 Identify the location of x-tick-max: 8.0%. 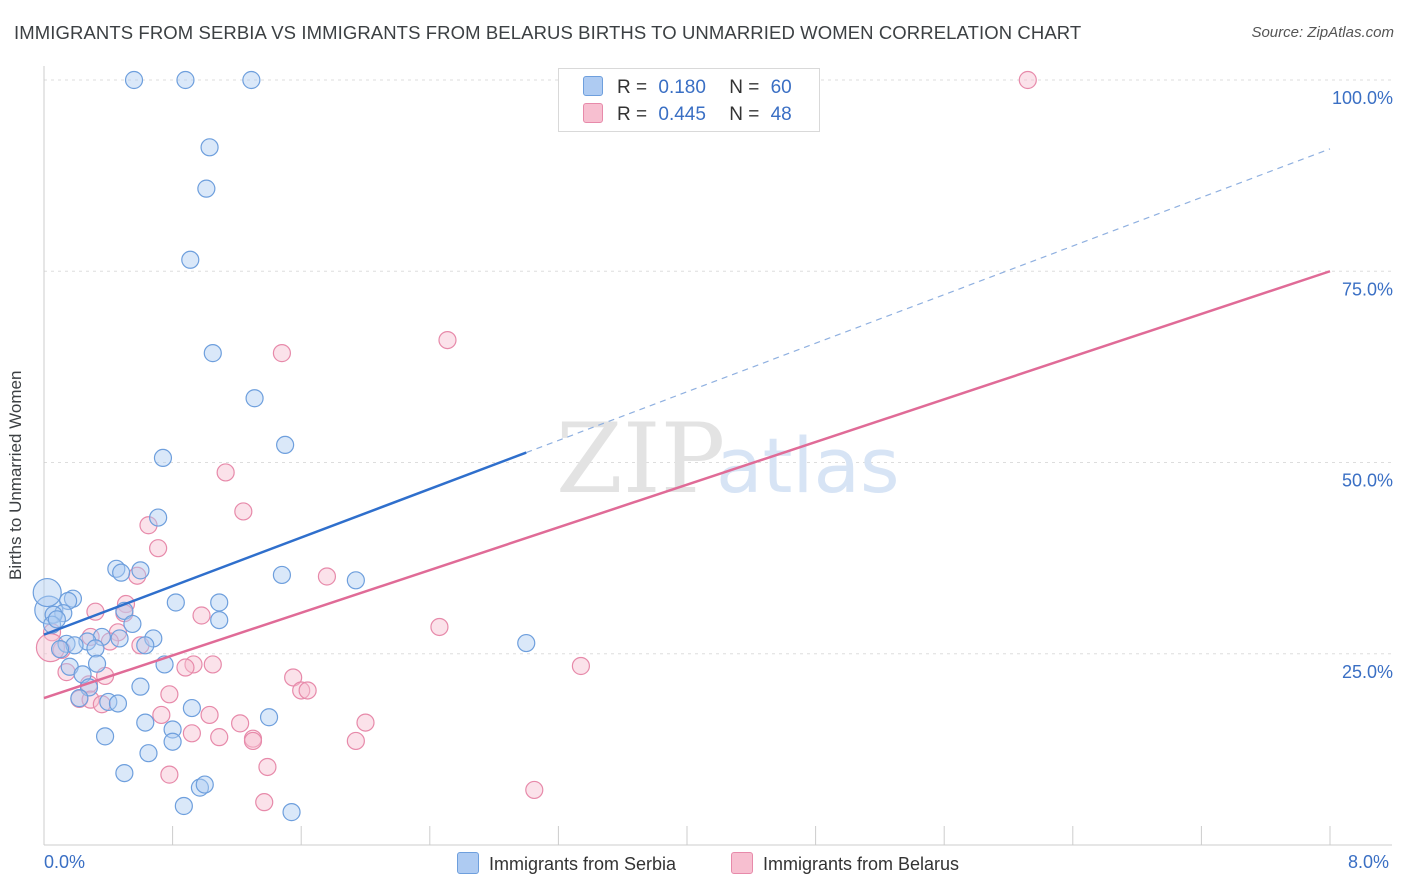
(1369, 862).